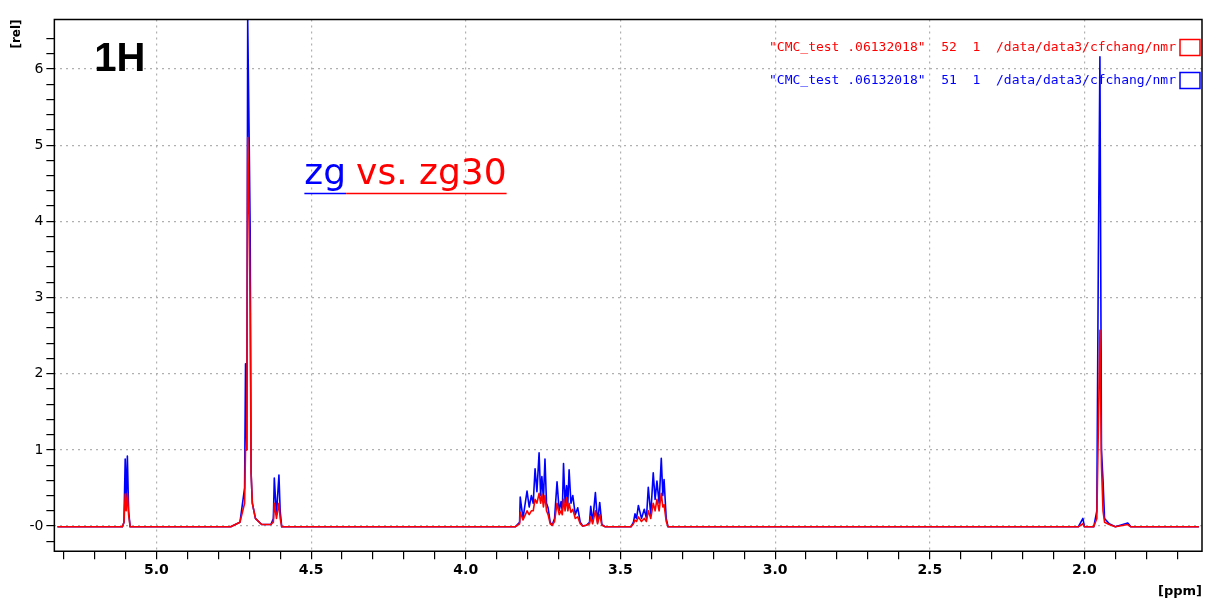  Describe the element at coordinates (39, 448) in the screenshot. I see `y-tick-label: 1` at that location.